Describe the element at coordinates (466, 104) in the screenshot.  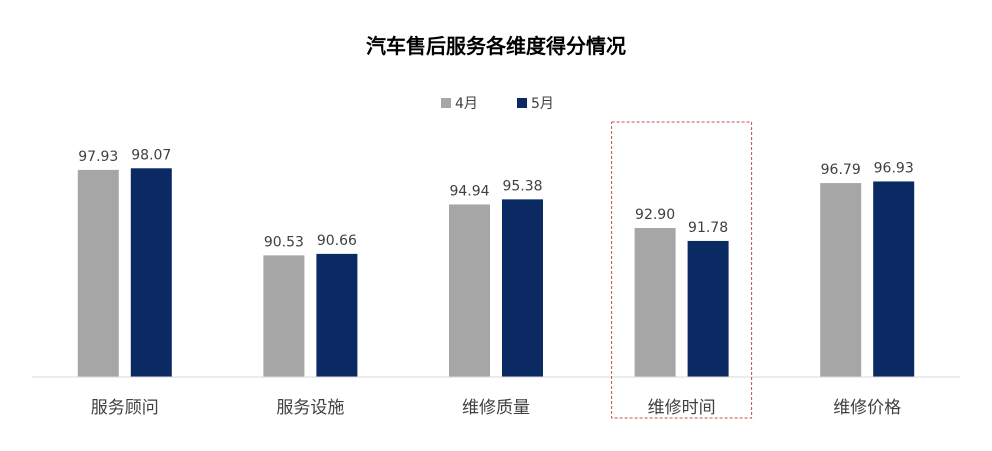
I see `legend-label: 4月` at that location.